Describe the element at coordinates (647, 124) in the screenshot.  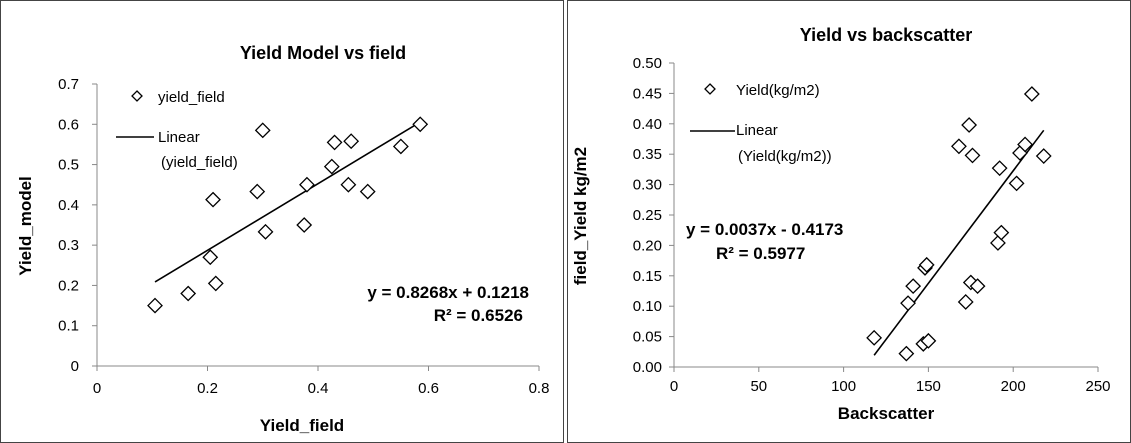
I see `y-tick-label: 0.40` at that location.